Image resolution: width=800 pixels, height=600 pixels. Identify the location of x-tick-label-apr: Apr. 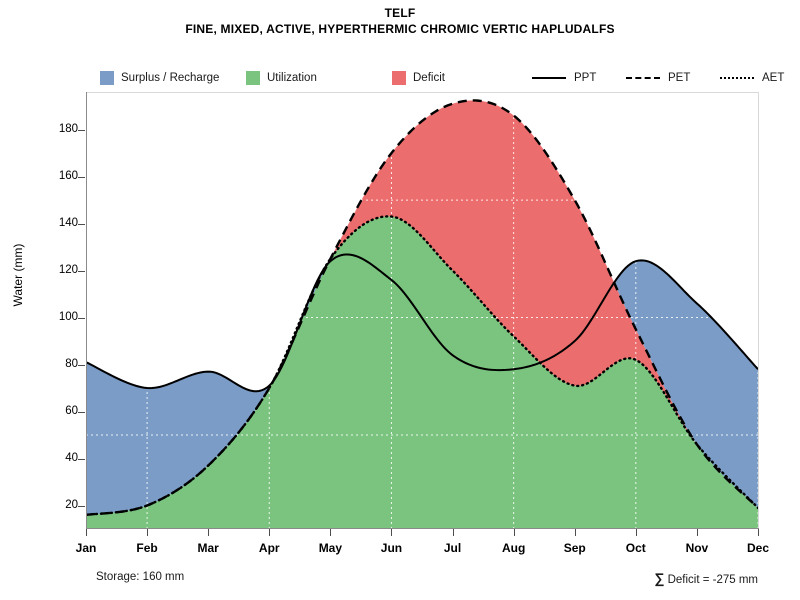
(269, 548).